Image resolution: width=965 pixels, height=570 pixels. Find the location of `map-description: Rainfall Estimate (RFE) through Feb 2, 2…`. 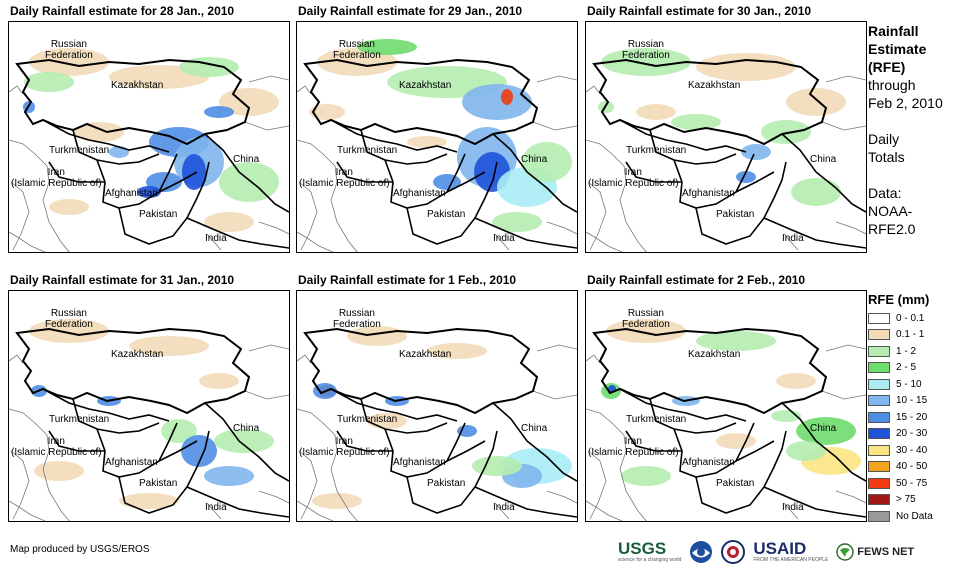

map-description: Rainfall Estimate (RFE) through Feb 2, 2… is located at coordinates (916, 130).